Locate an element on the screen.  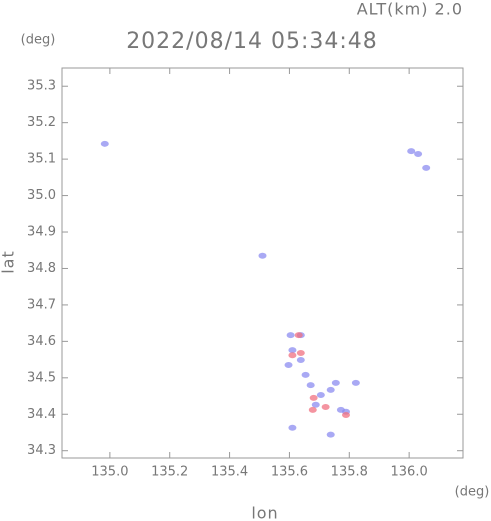
y-tick-label: 34.8 is located at coordinates (41, 268).